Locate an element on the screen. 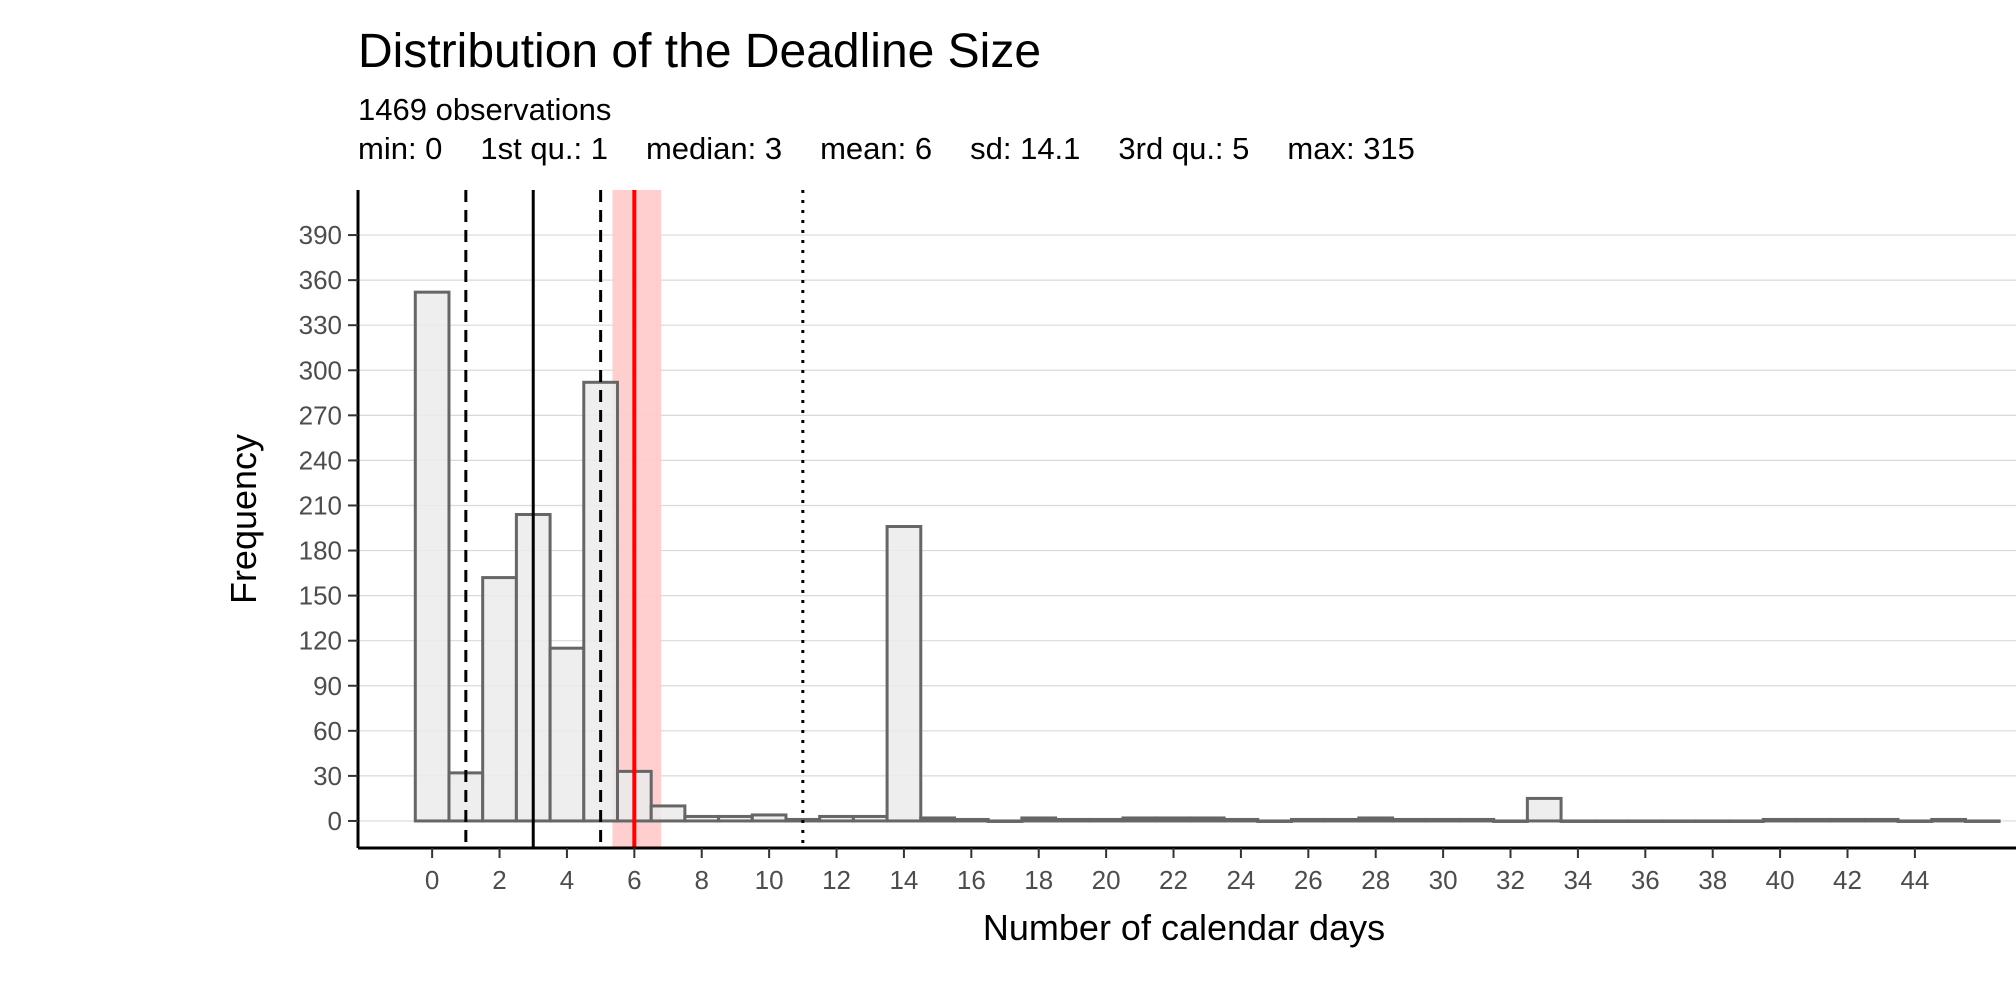  x-tick-label: 18 is located at coordinates (1038, 880).